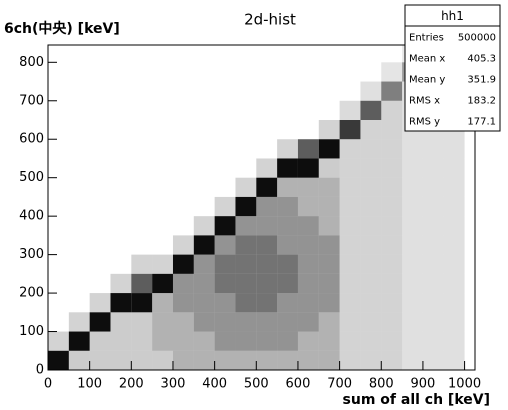 This screenshot has height=410, width=508. What do you see at coordinates (298, 384) in the screenshot?
I see `x-tick-label: 600` at bounding box center [298, 384].